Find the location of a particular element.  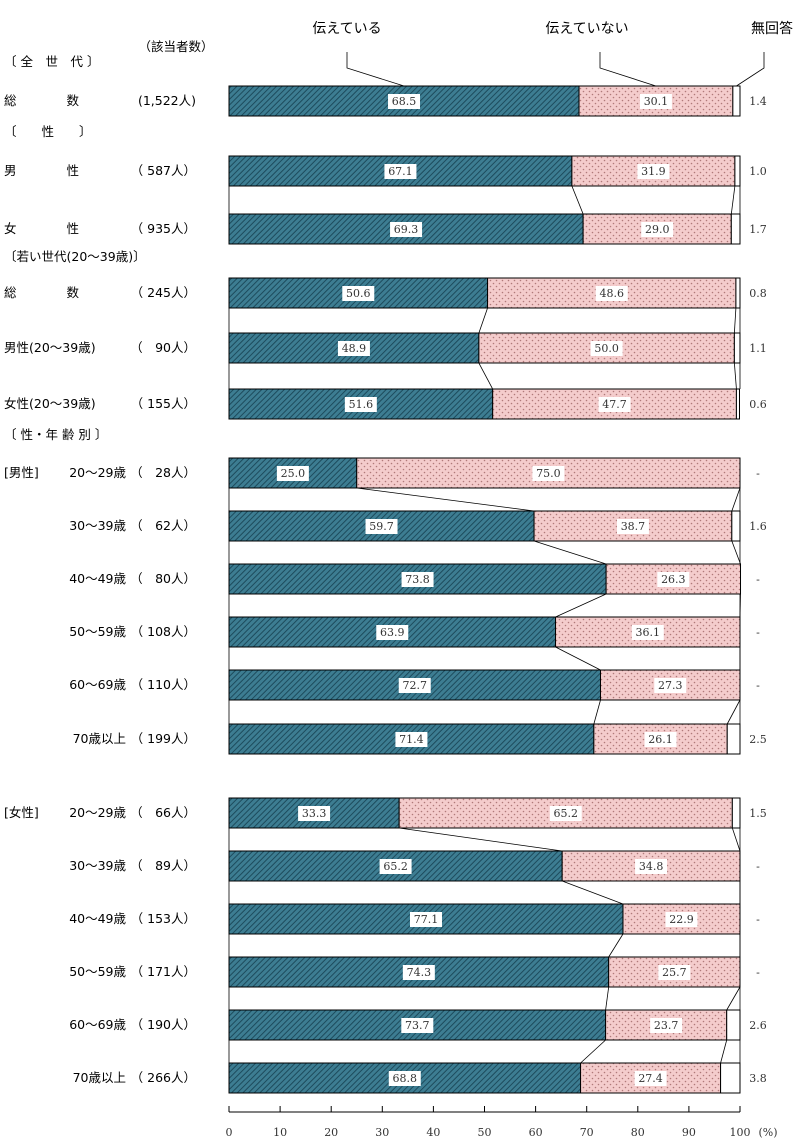

no-answer-label: 1.5 is located at coordinates (758, 813).